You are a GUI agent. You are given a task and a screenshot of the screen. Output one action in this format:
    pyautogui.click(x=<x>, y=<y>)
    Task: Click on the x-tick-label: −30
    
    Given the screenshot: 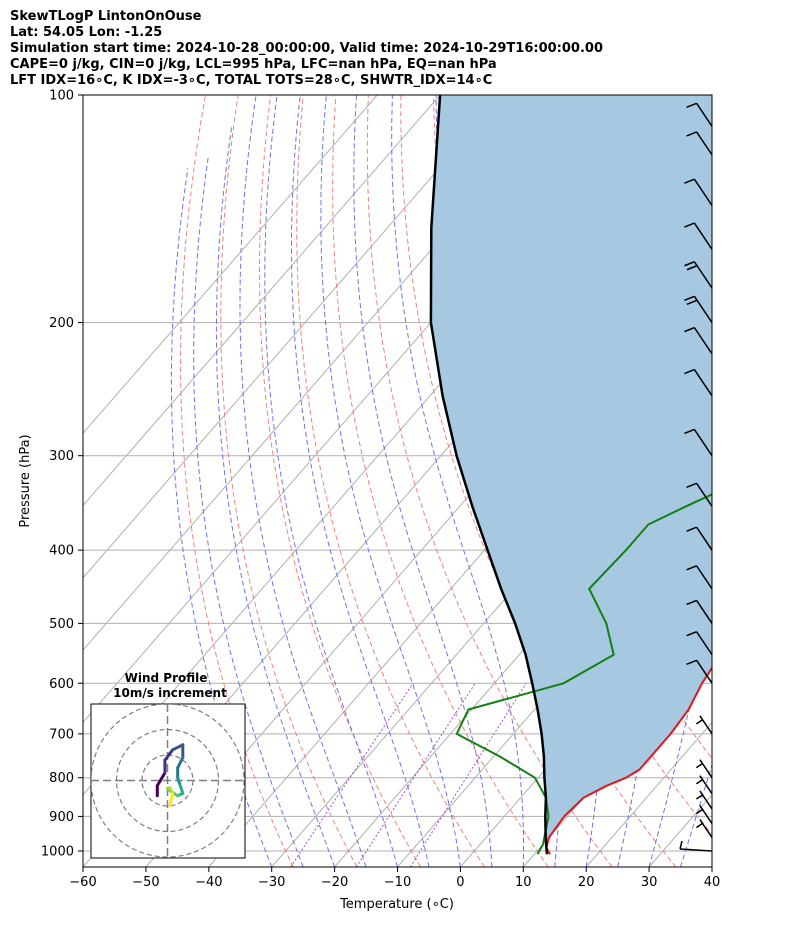 What is the action you would take?
    pyautogui.click(x=271, y=882)
    